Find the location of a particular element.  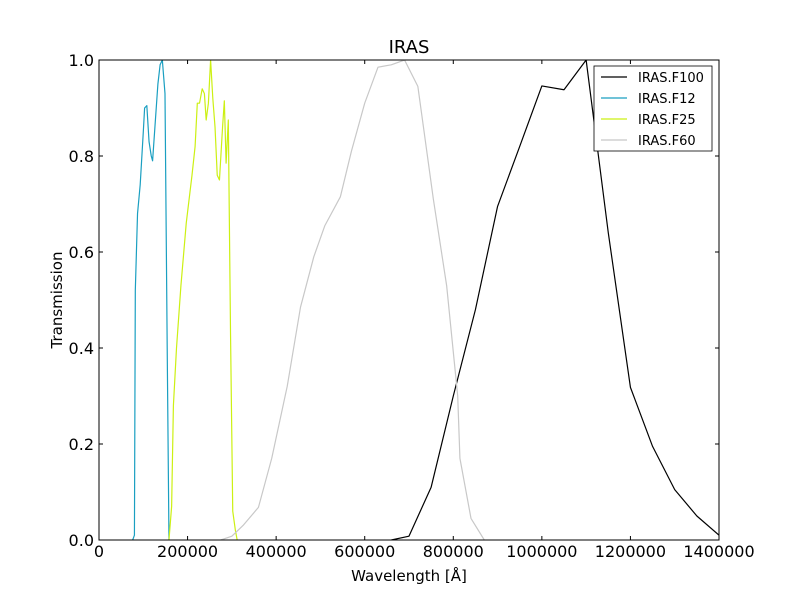

legend: IRAS.F100 IRAS.F12 IRAS.F25 IRAS.F60 is located at coordinates (653, 108).